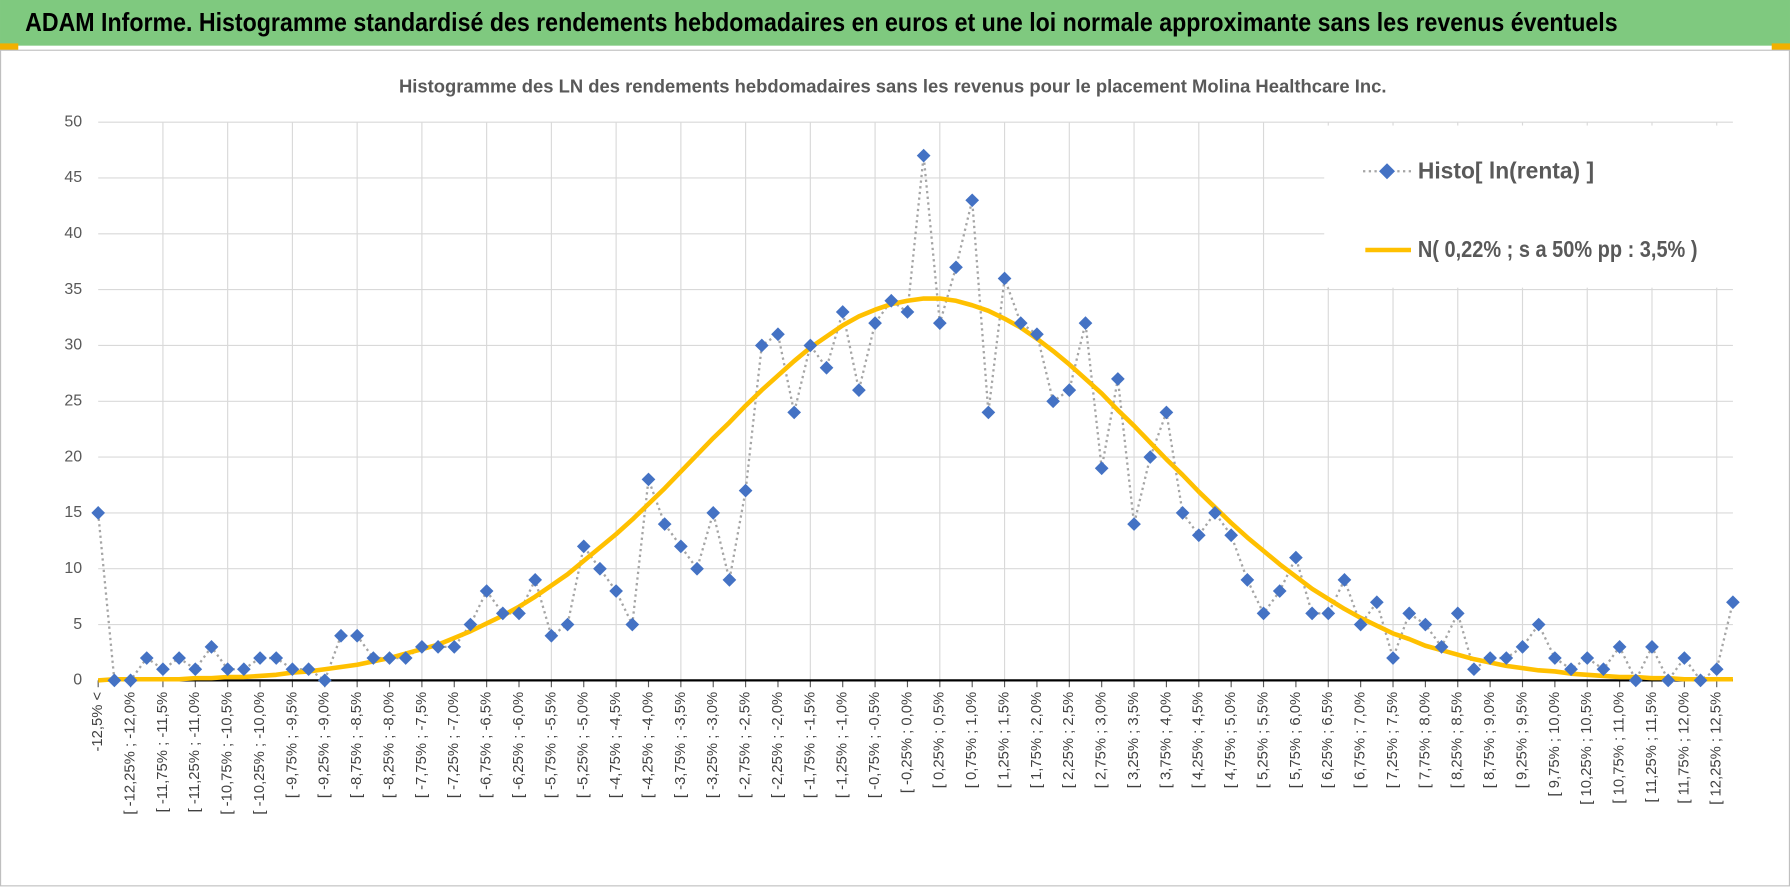 This screenshot has height=887, width=1790. I want to click on x-tick-label: [ 2,75% ; 3,0%, so click(1102, 740).